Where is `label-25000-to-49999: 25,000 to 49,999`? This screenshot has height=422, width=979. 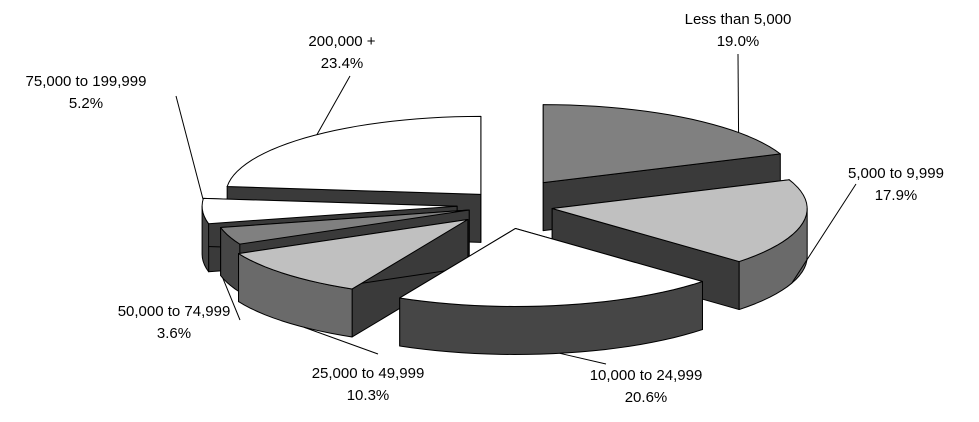
label-25000-to-49999: 25,000 to 49,999 is located at coordinates (368, 373).